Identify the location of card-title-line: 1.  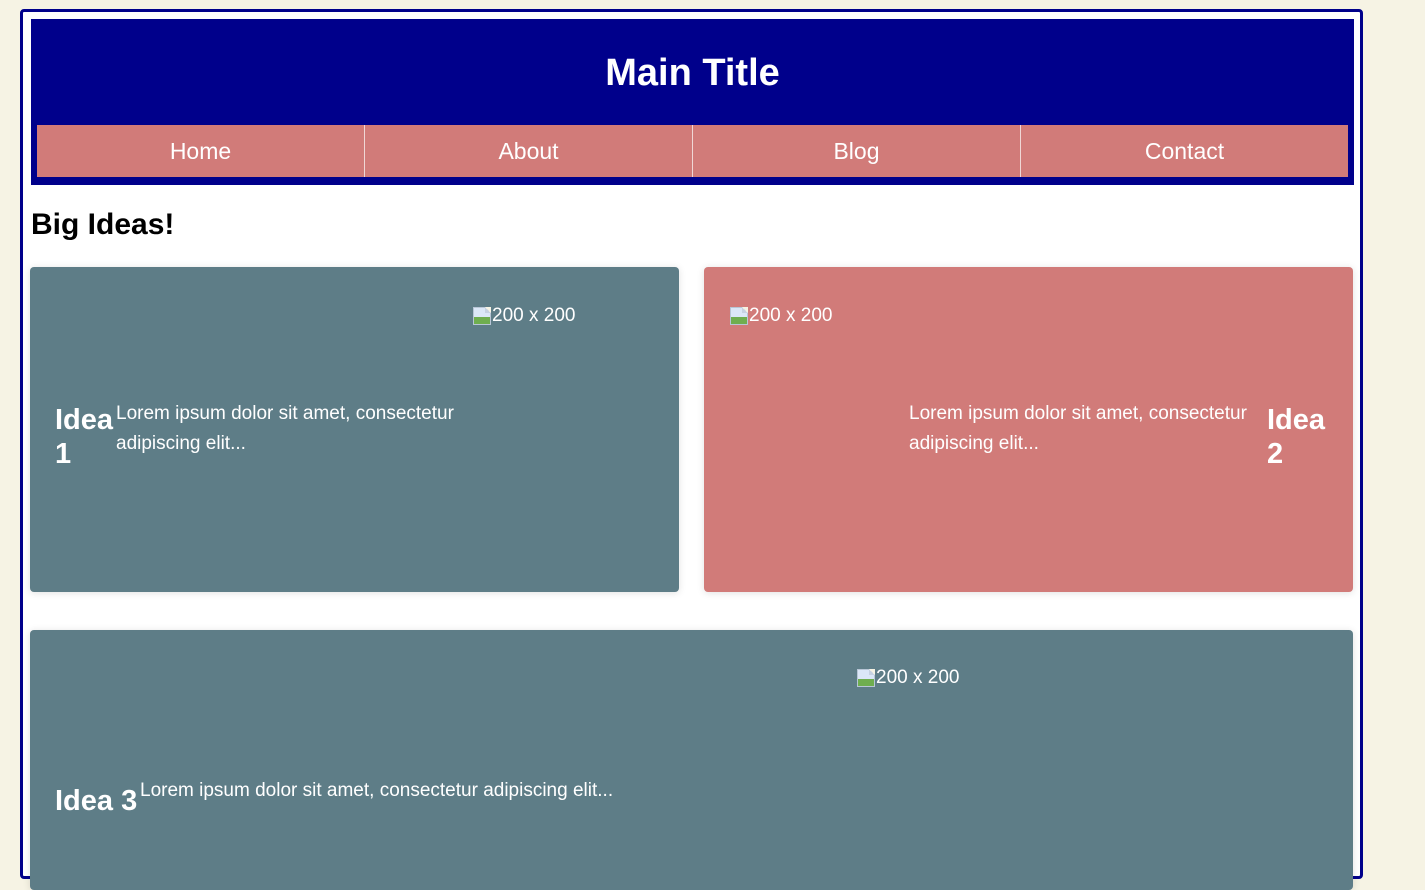
(63, 454).